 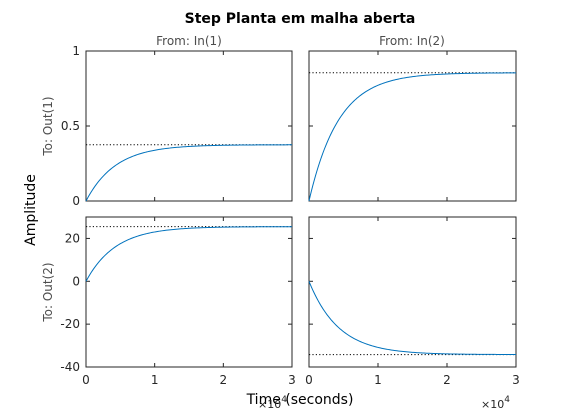 What do you see at coordinates (48, 292) in the screenshot?
I see `row-label-out2: To: Out(2)` at bounding box center [48, 292].